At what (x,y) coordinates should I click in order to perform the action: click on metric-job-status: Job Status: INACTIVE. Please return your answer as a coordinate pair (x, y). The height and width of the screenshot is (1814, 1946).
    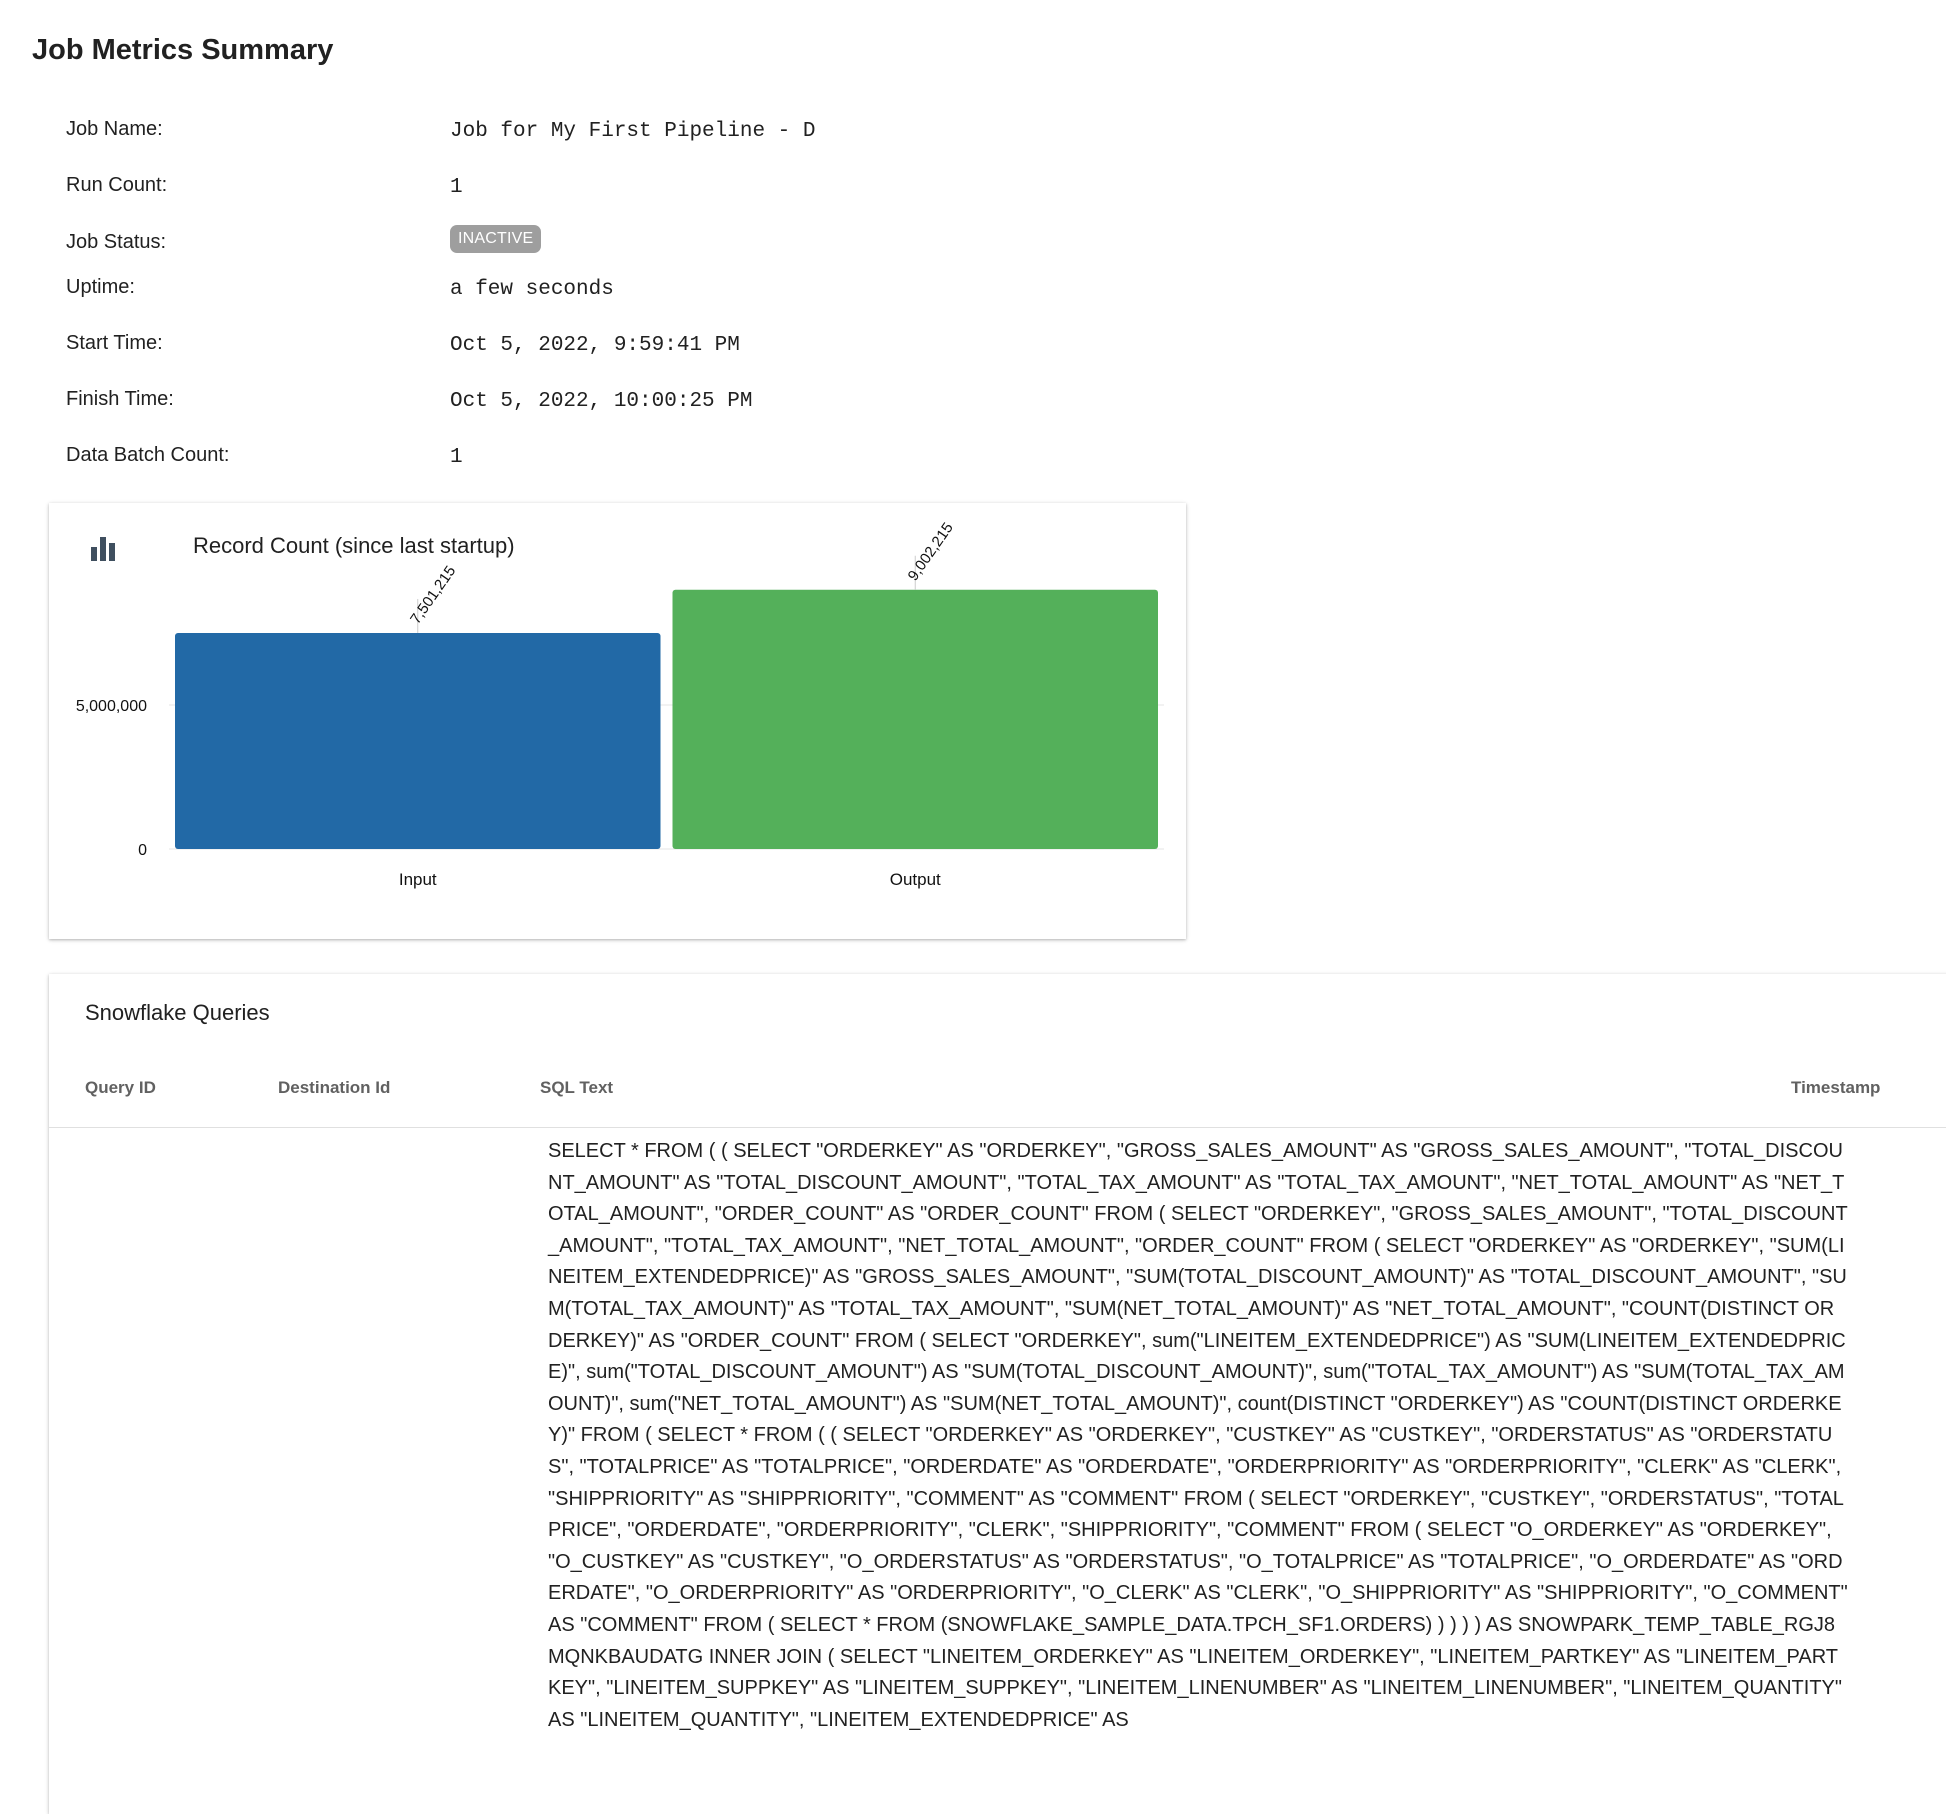
    Looking at the image, I should click on (516, 248).